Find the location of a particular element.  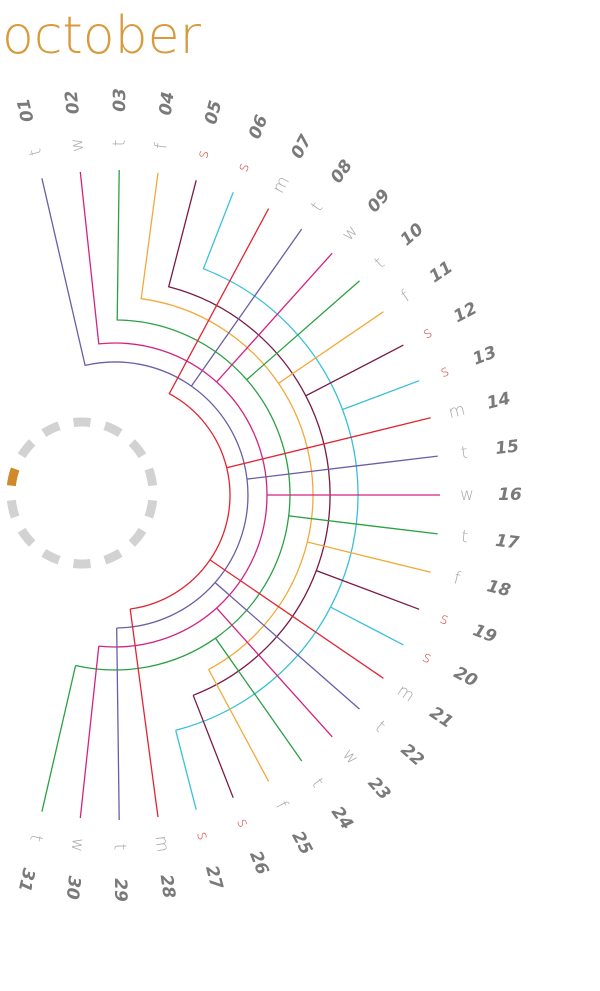

day-number: 28 is located at coordinates (167, 886).